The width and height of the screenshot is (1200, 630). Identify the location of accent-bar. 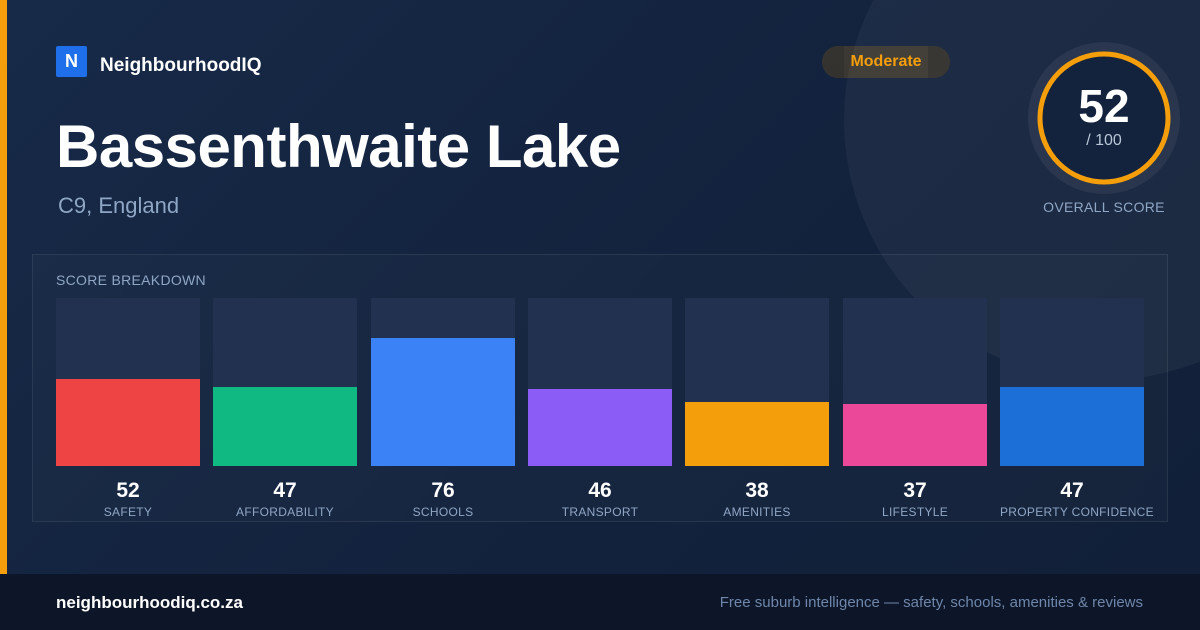
(3, 287).